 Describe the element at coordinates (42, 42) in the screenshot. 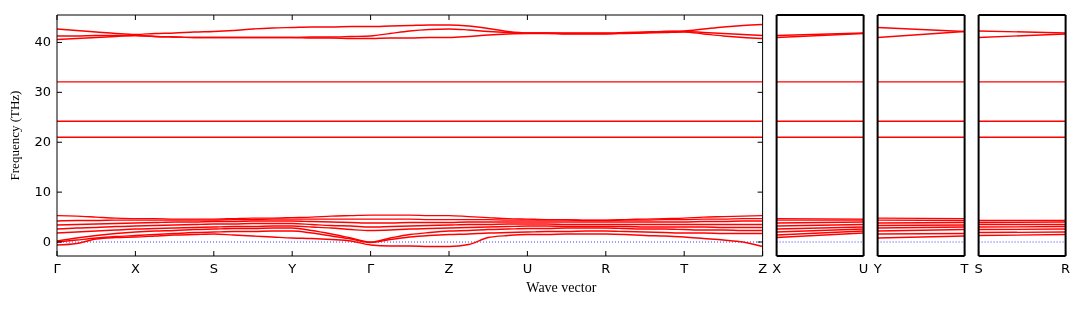

I see `y-tick-label: 40` at that location.